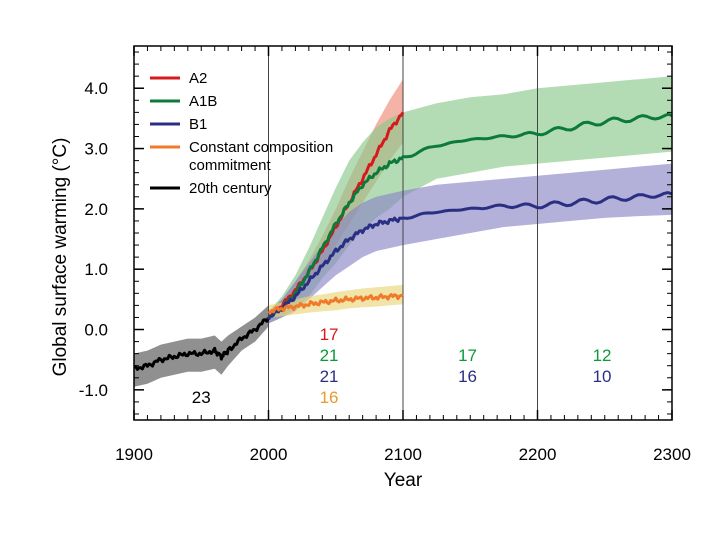 This screenshot has height=540, width=720. Describe the element at coordinates (93, 390) in the screenshot. I see `y-tick-label: -1.0` at that location.